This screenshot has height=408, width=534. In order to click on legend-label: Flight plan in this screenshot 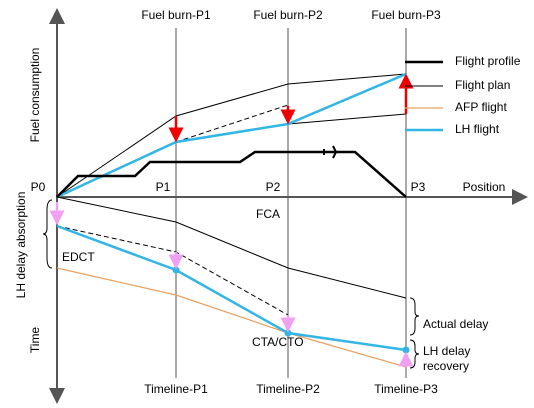, I will do `click(482, 85)`.